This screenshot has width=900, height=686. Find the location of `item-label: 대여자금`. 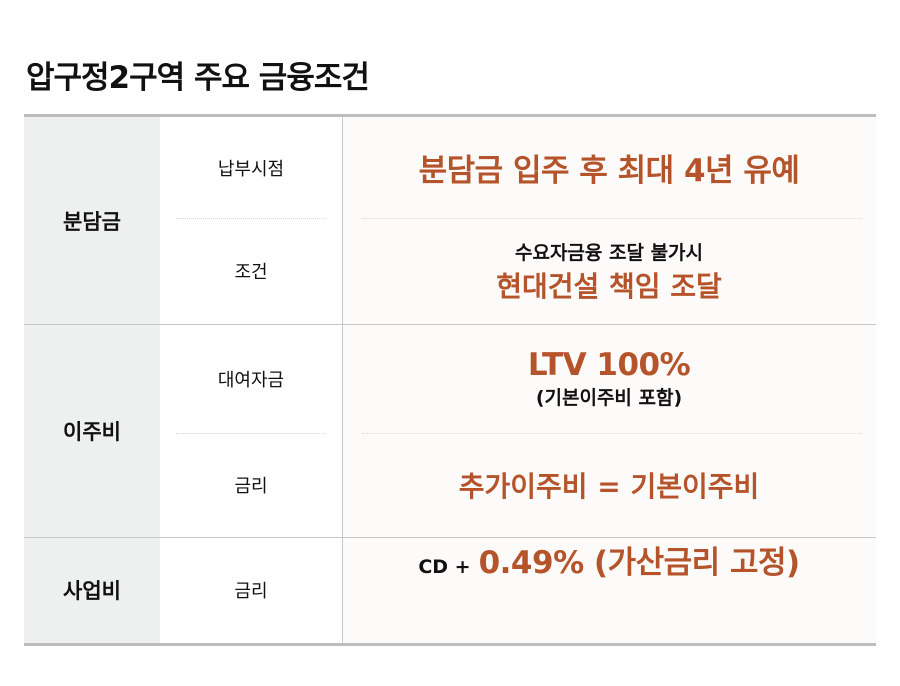

item-label: 대여자금 is located at coordinates (251, 380).